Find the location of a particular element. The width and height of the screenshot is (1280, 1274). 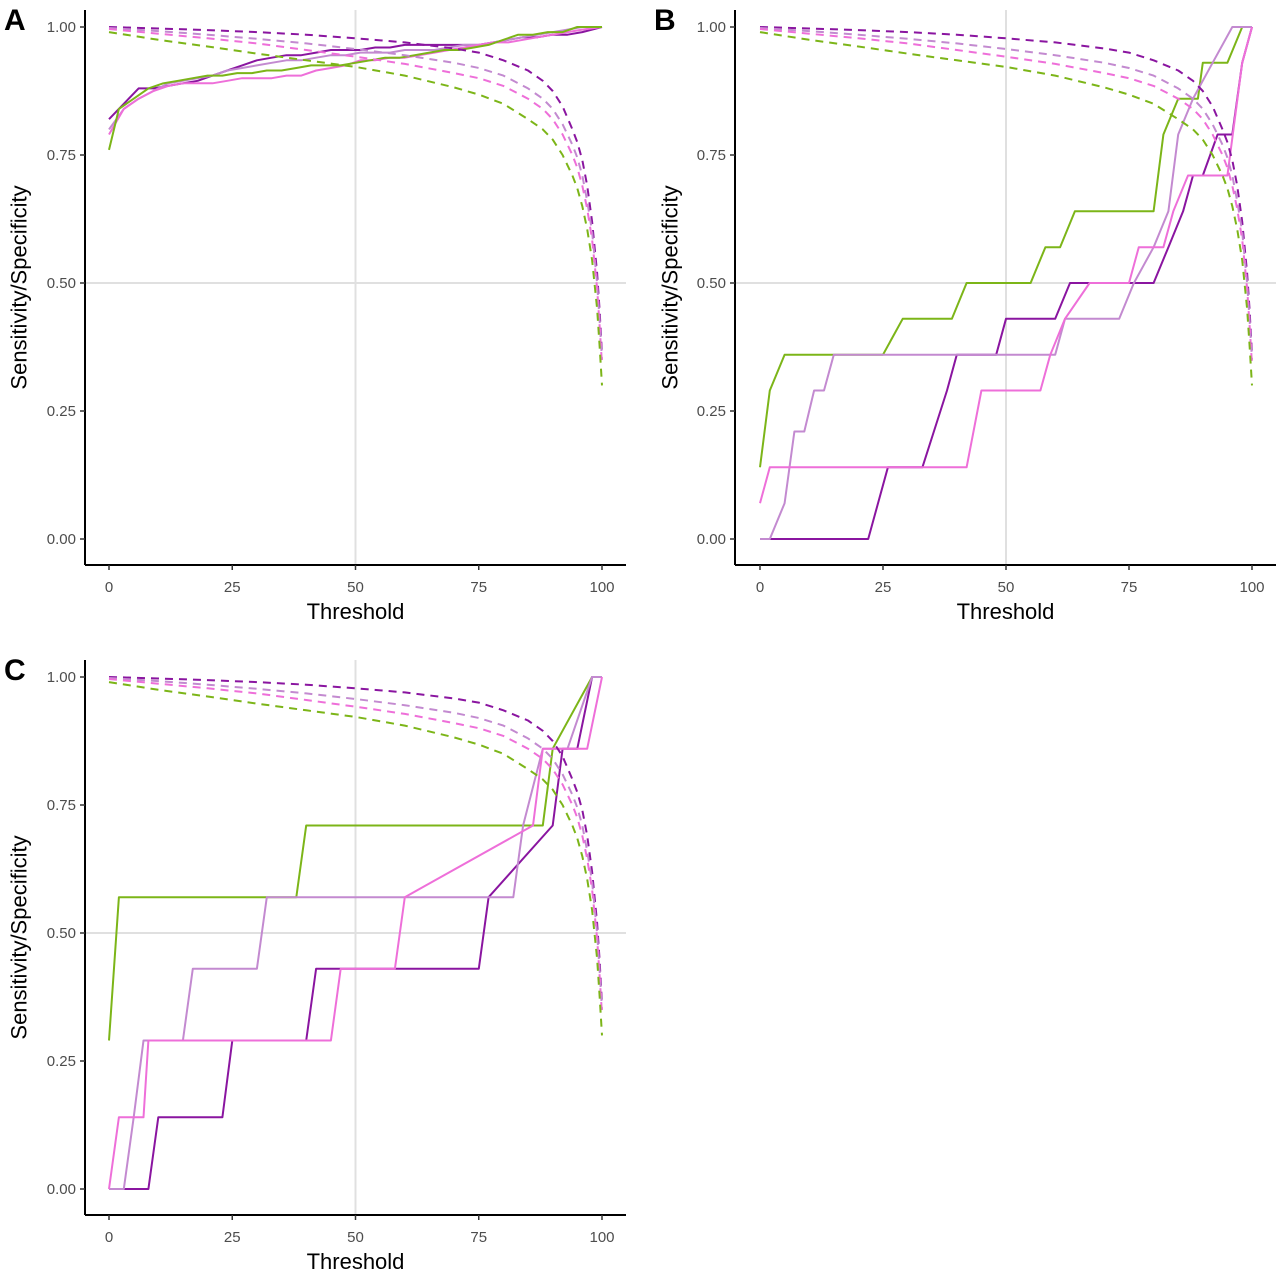

panel-letter-a: A is located at coordinates (15, 20).